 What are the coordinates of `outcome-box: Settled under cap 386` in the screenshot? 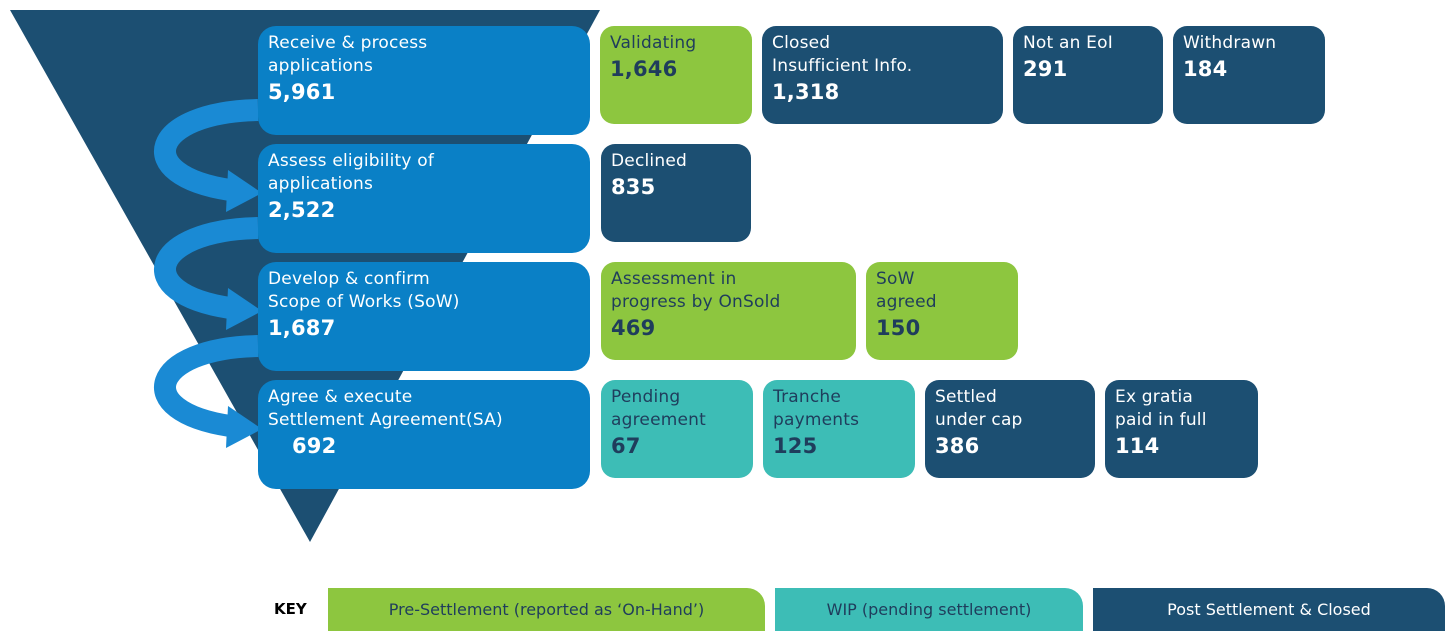 It's located at (1010, 429).